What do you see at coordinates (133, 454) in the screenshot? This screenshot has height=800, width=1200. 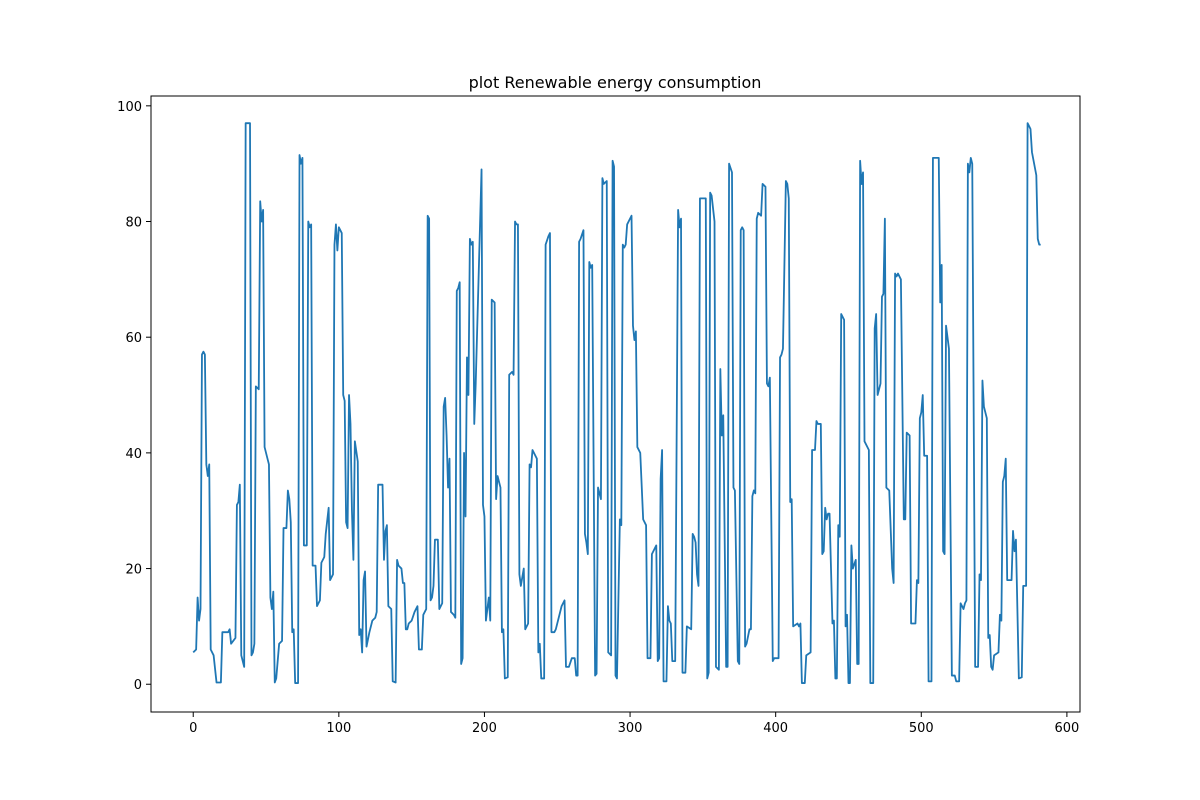 I see `y-tick-label: 40` at bounding box center [133, 454].